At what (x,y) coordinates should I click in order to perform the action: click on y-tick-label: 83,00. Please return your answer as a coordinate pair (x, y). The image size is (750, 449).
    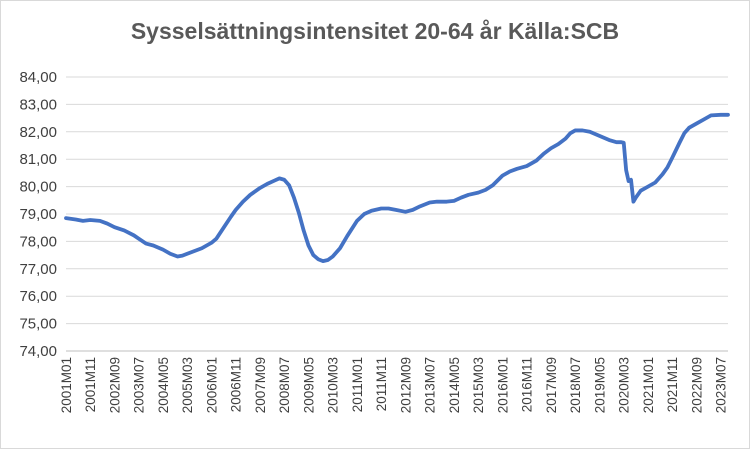
    Looking at the image, I should click on (38, 104).